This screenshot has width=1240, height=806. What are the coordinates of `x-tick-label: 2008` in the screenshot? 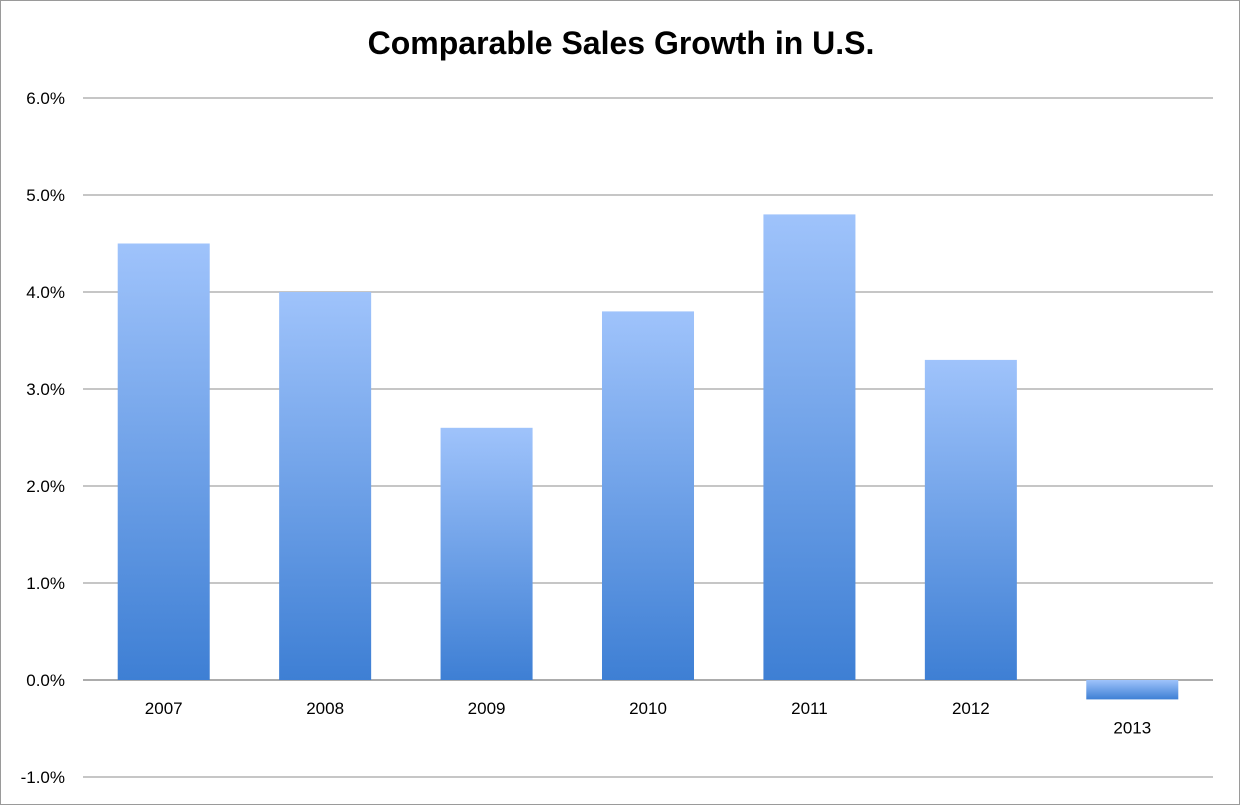 It's located at (325, 708).